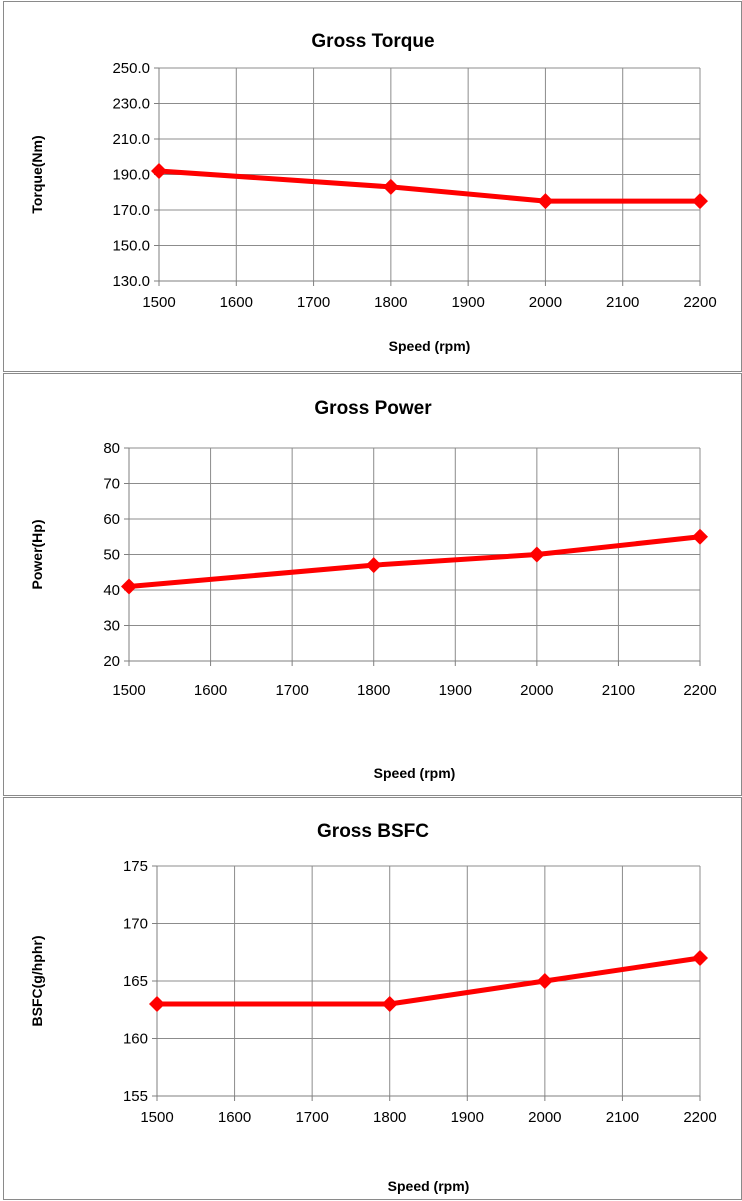 The height and width of the screenshot is (1201, 742). I want to click on y-tick-label: 165, so click(135, 981).